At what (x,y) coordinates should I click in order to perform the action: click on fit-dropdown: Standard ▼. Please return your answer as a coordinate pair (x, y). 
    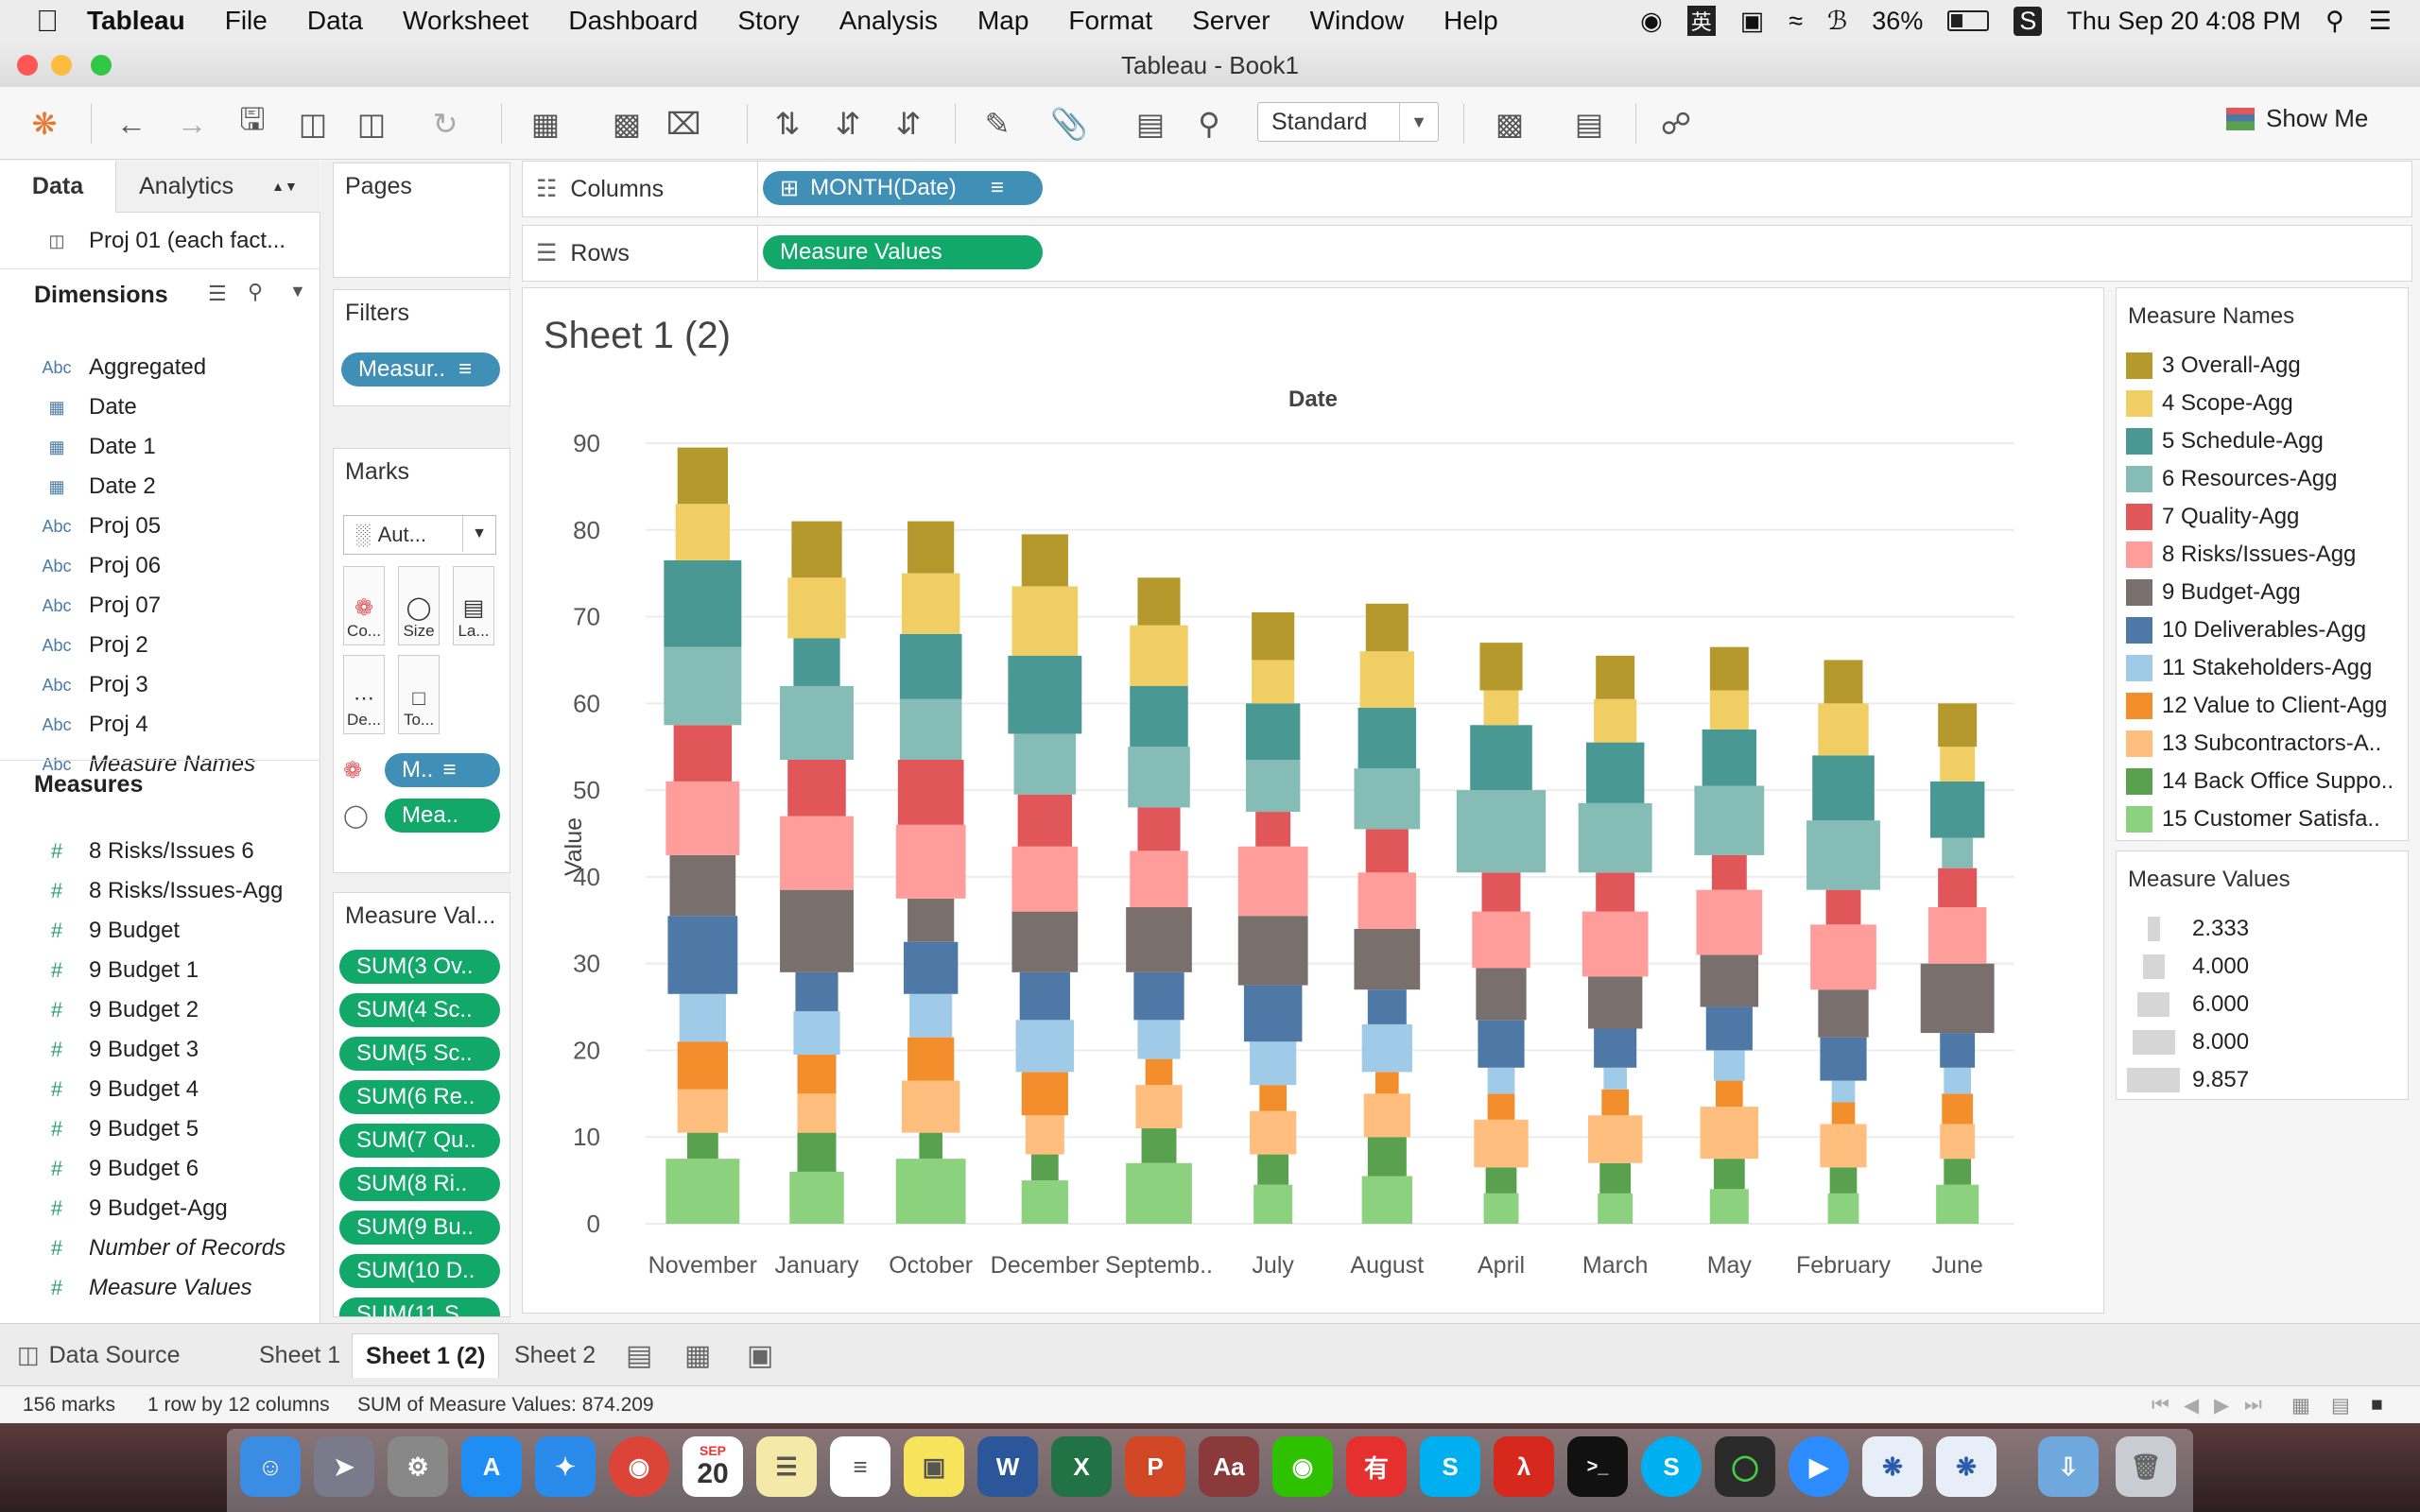
    Looking at the image, I should click on (1348, 122).